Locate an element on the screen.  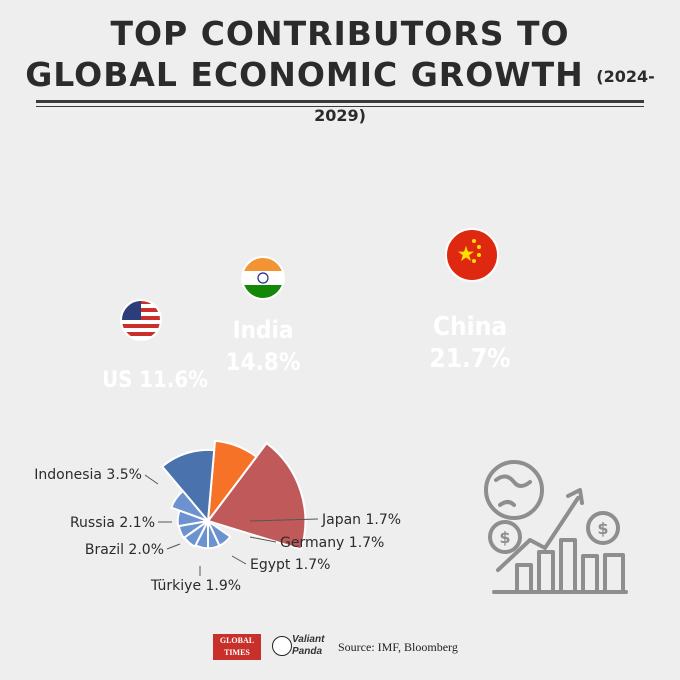
title-rule-thick is located at coordinates (340, 101).